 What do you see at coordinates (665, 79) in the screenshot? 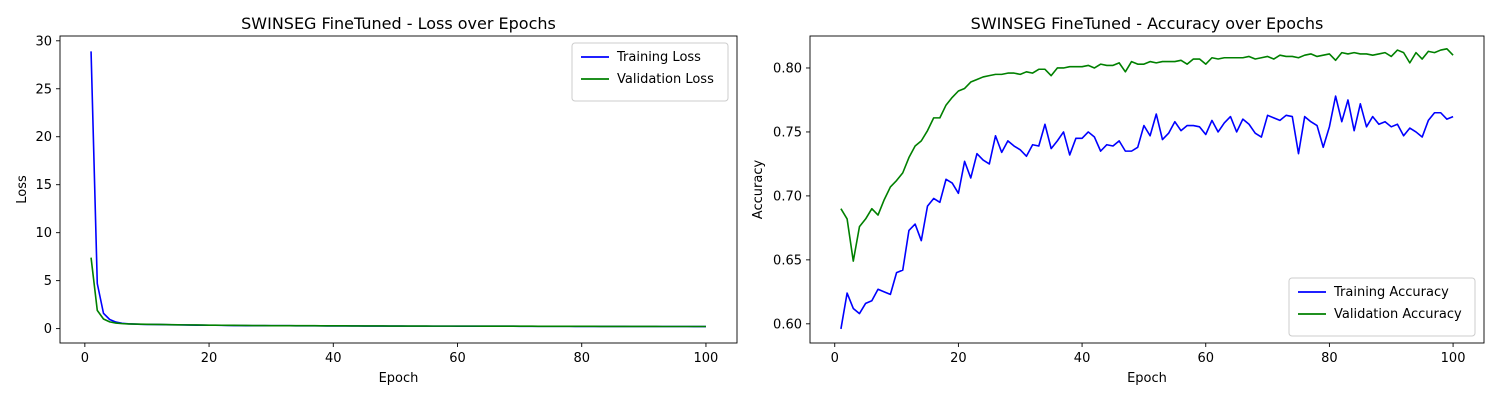
I see `legend-entry: Validation Loss` at bounding box center [665, 79].